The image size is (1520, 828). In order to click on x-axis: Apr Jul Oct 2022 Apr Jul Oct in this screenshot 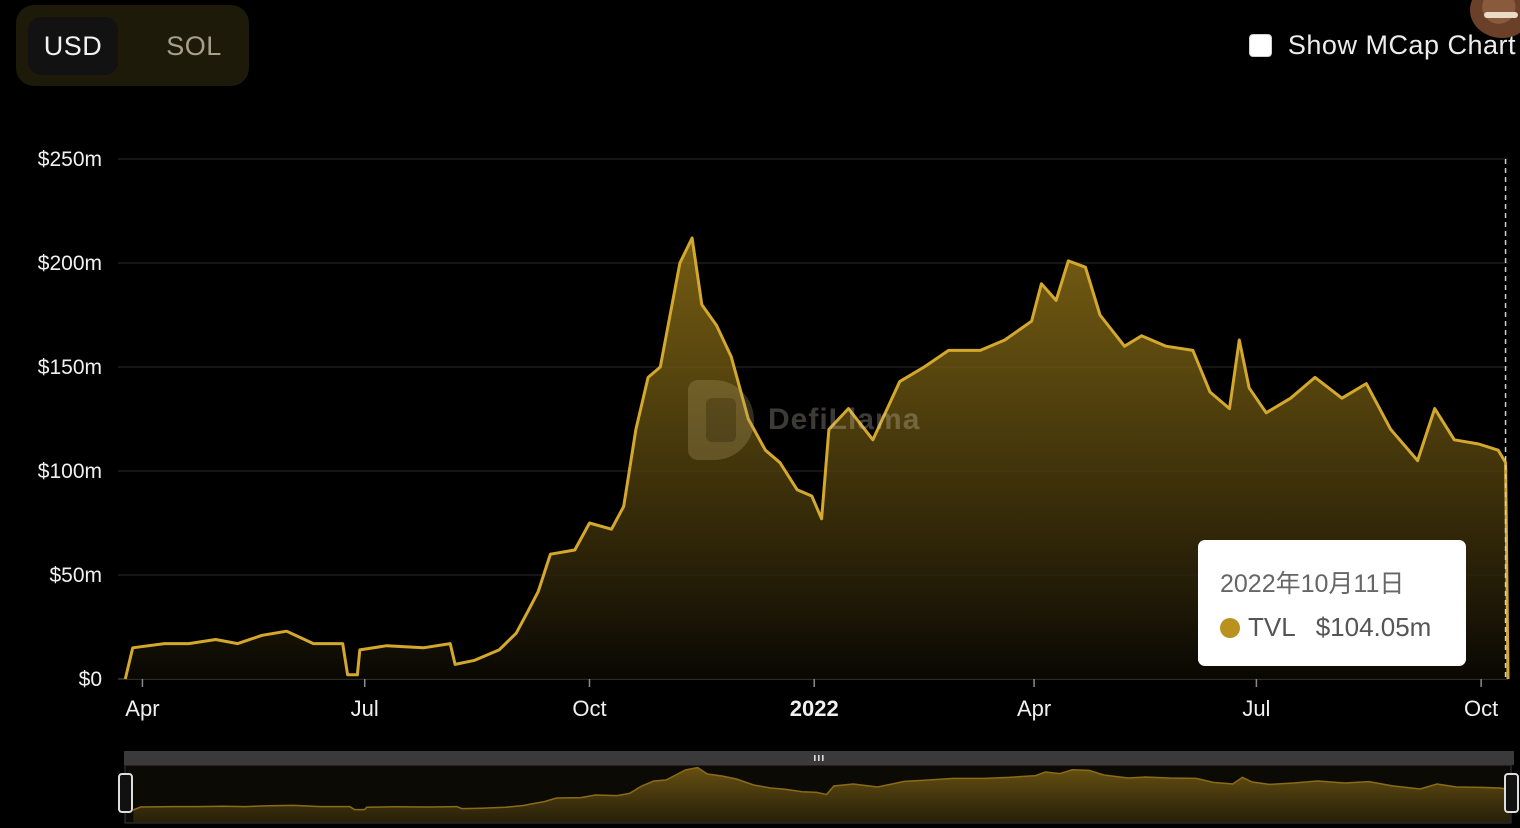, I will do `click(811, 700)`.